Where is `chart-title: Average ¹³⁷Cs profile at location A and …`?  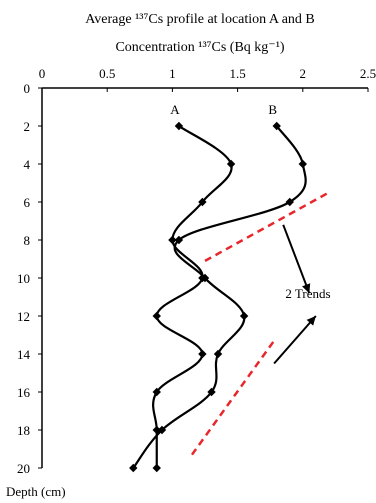
chart-title: Average ¹³⁷Cs profile at location A and … is located at coordinates (200, 19).